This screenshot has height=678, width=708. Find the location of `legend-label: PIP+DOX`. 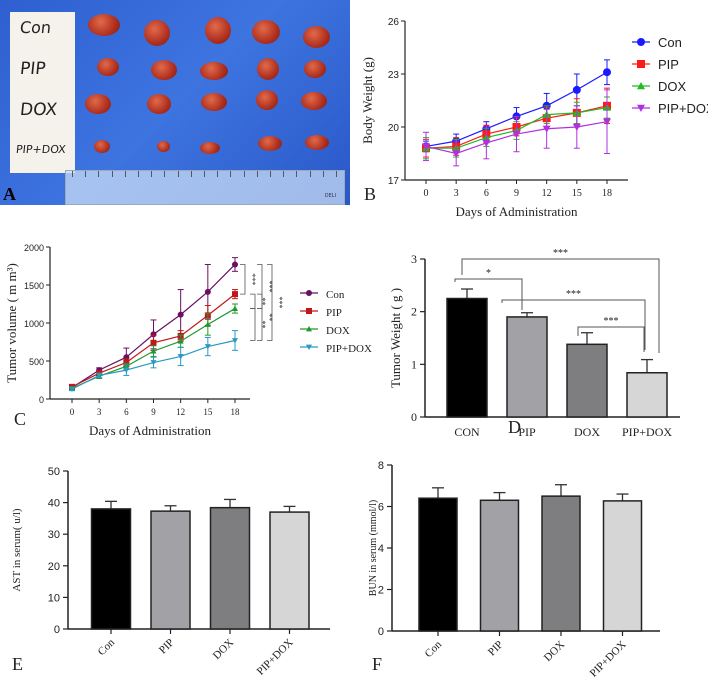

legend-label: PIP+DOX is located at coordinates (349, 349).